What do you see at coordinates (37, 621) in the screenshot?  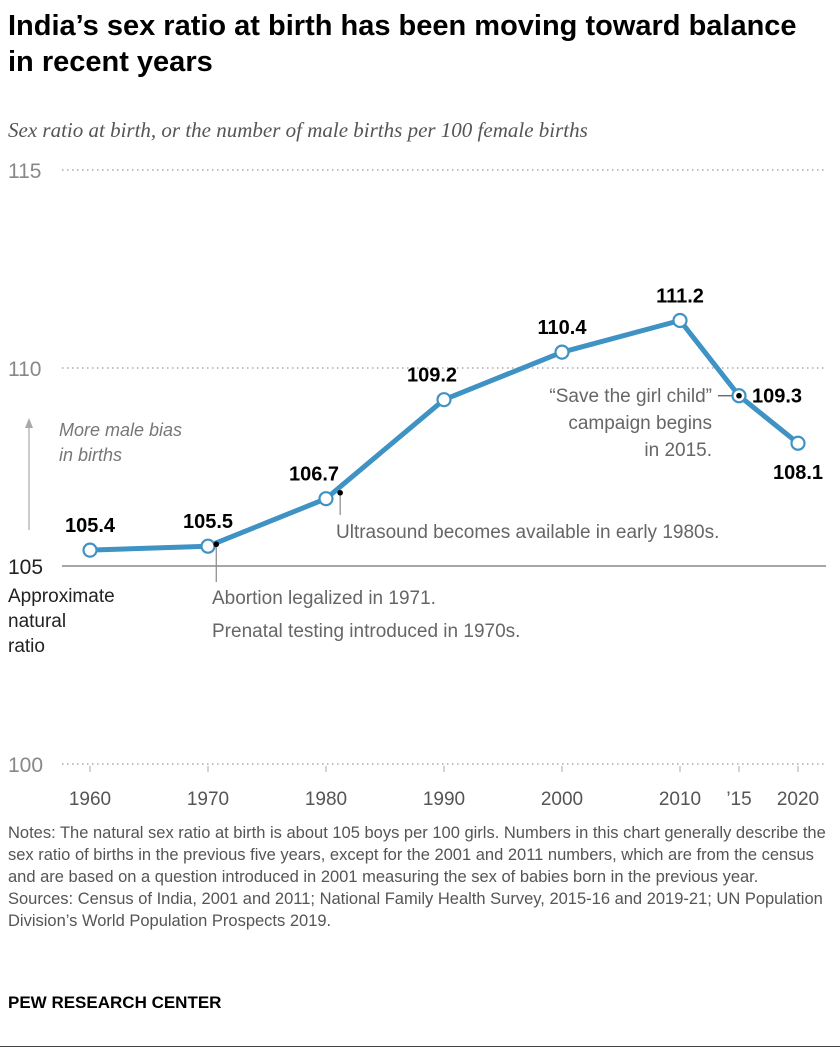 I see `reference-line-label: natural` at bounding box center [37, 621].